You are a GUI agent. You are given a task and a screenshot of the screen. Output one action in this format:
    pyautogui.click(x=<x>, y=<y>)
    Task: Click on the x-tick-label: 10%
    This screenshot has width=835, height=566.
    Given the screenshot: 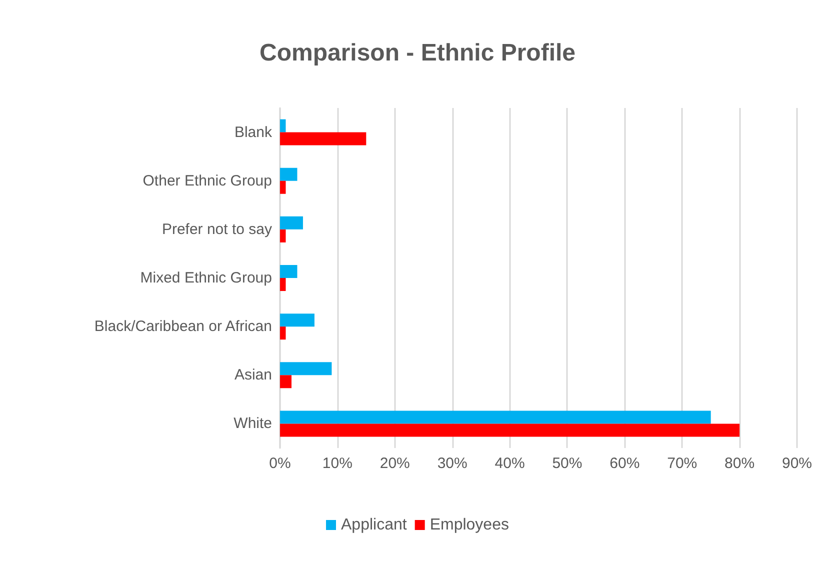 What is the action you would take?
    pyautogui.click(x=337, y=463)
    